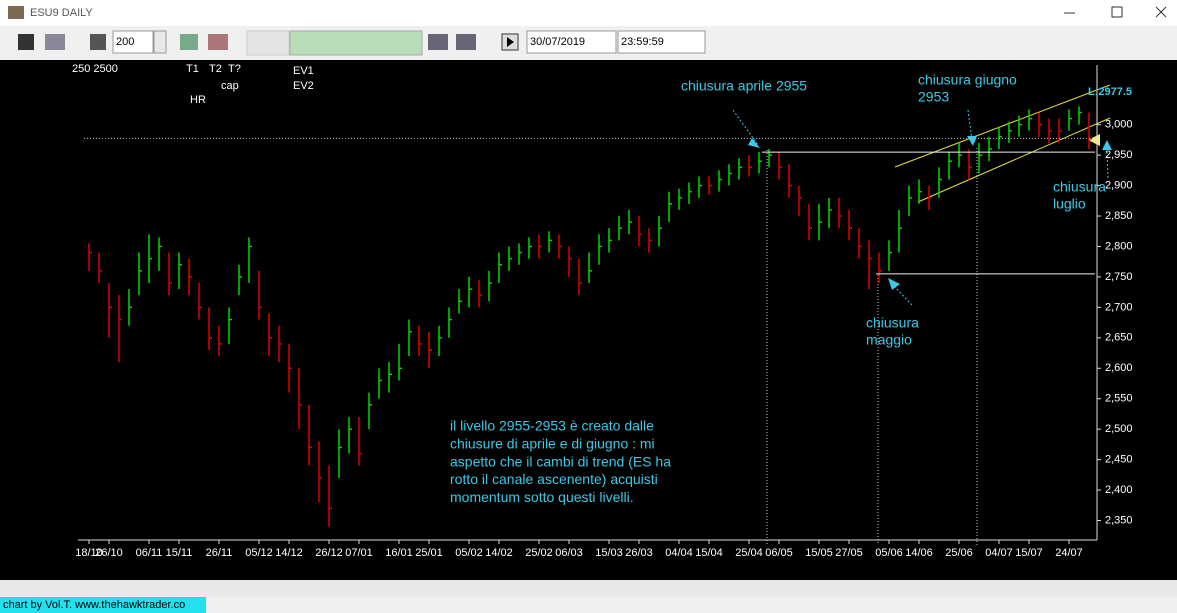  What do you see at coordinates (557, 42) in the screenshot?
I see `date-value: 30/07/2019` at bounding box center [557, 42].